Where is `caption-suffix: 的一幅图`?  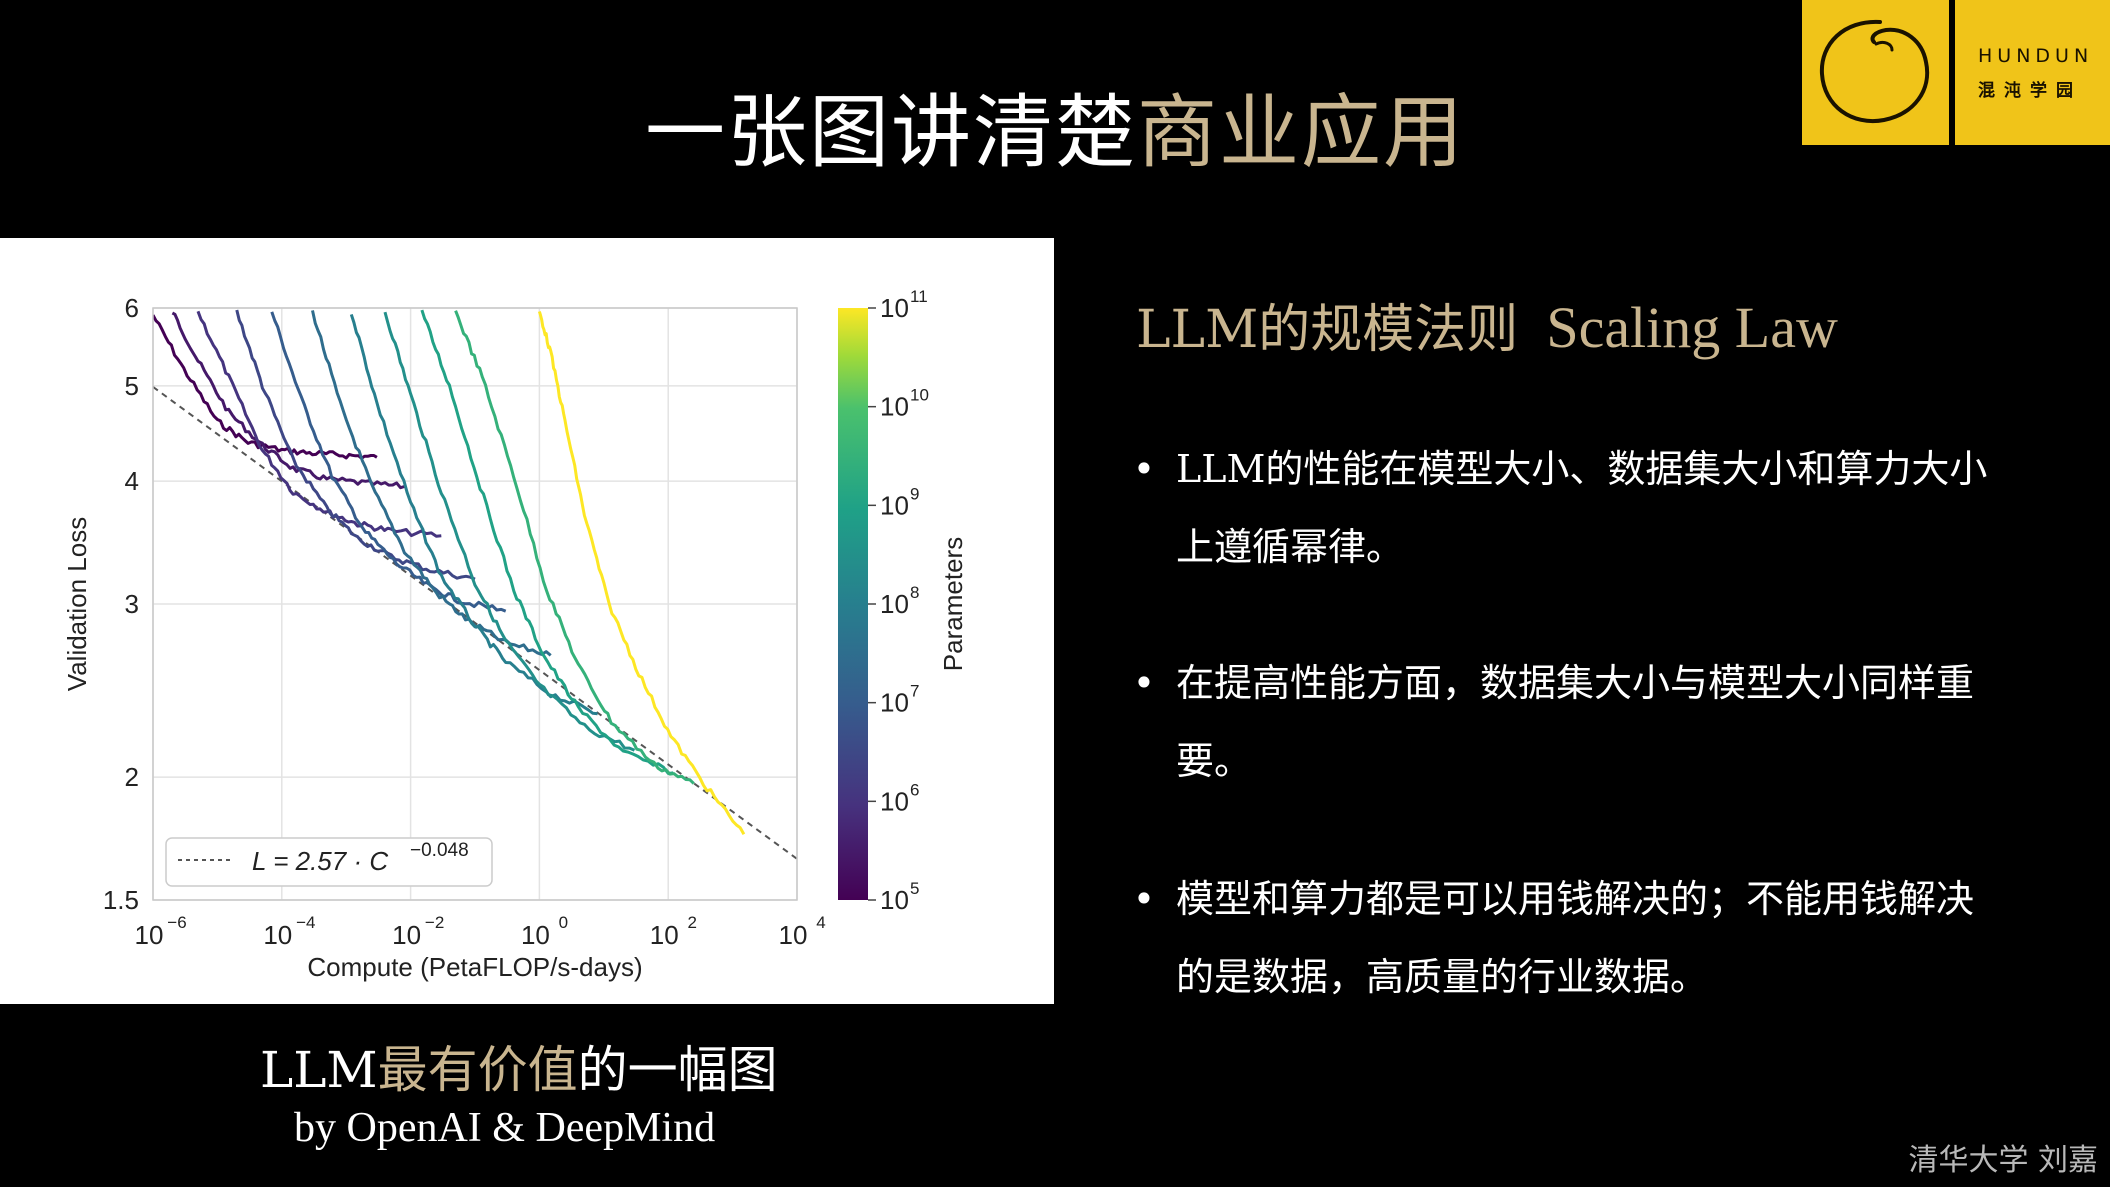
caption-suffix: 的一幅图 is located at coordinates (677, 1070).